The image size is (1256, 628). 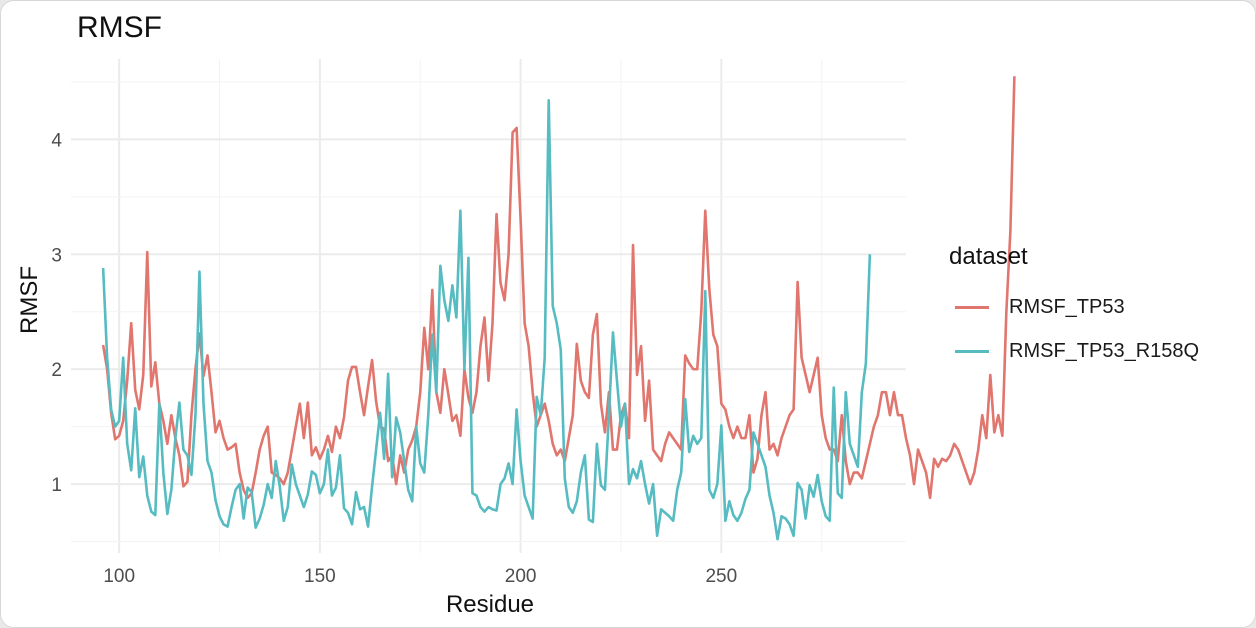 I want to click on x-tick-labels: 100 150 200 250, so click(x=420, y=576).